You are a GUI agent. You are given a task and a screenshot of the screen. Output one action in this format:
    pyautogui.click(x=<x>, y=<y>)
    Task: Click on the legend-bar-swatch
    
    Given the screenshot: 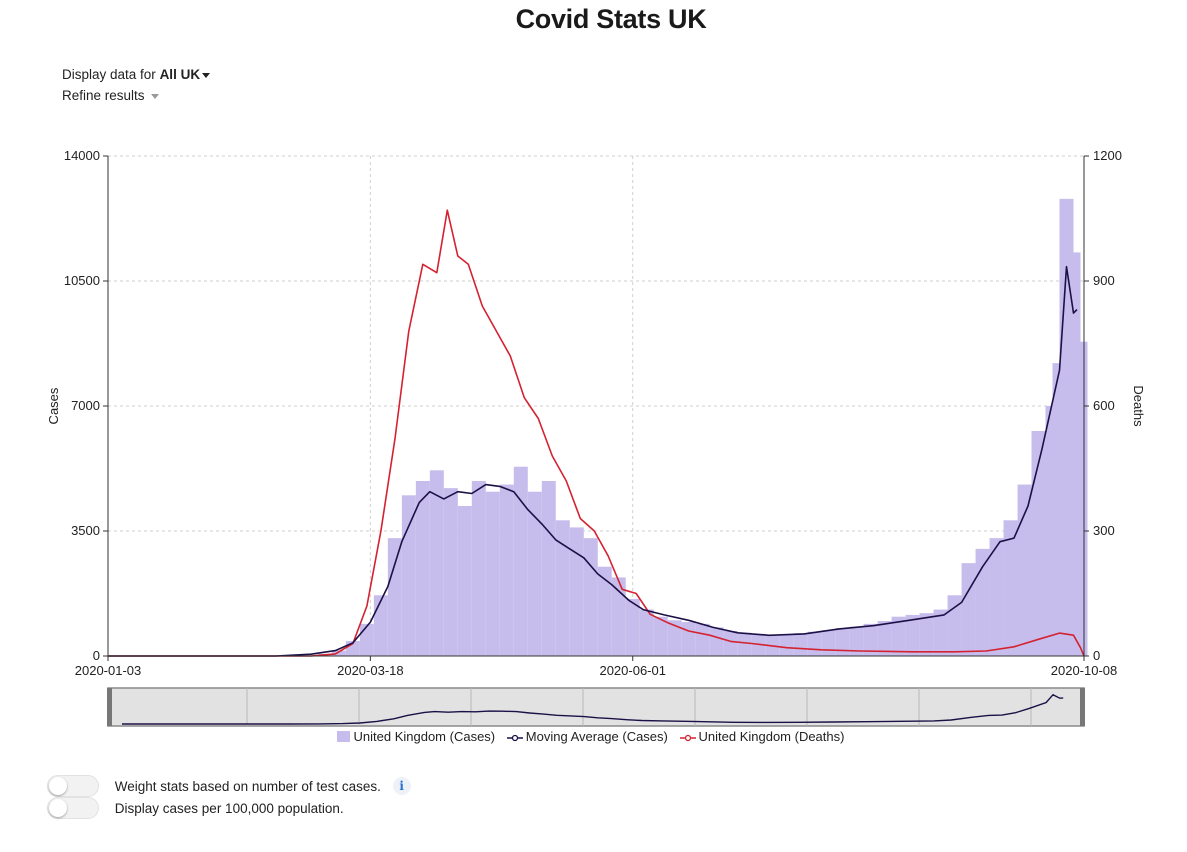 What is the action you would take?
    pyautogui.click(x=343, y=736)
    